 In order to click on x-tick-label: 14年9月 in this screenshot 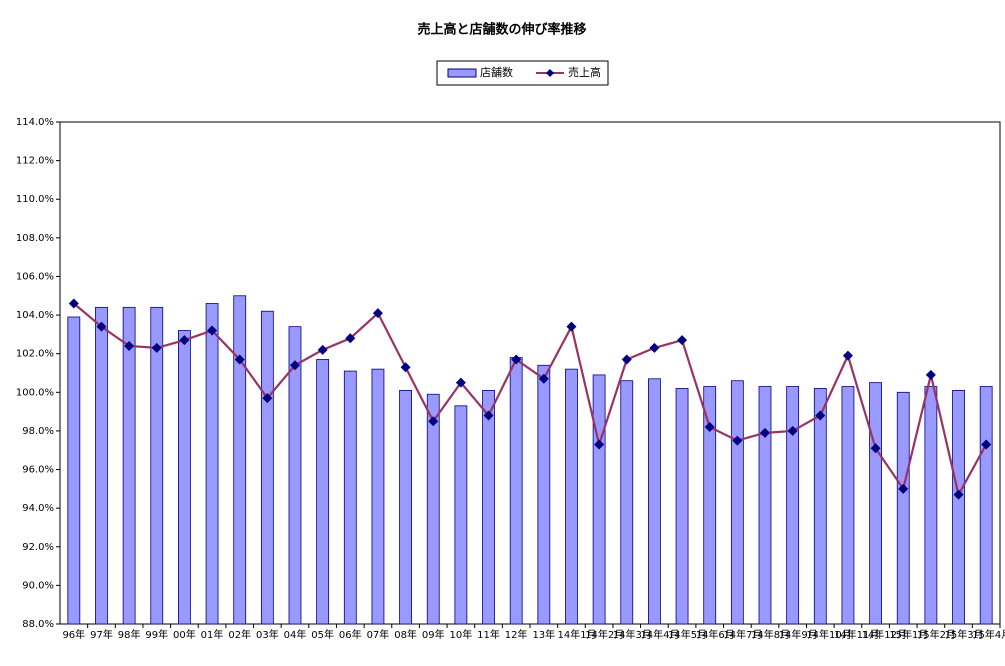, I will do `click(798, 635)`.